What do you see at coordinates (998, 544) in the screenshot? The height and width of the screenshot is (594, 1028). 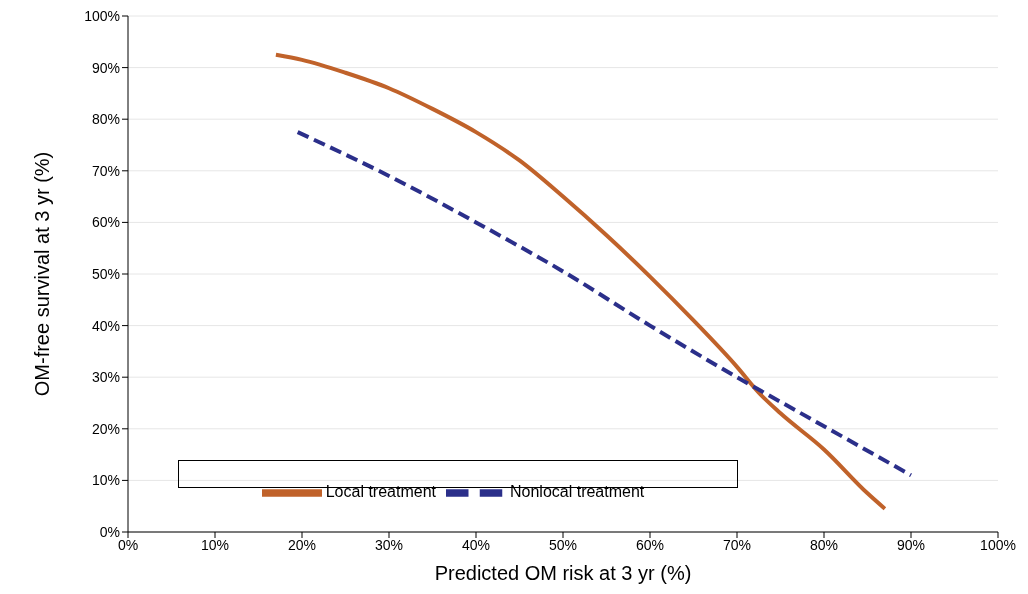 I see `x-tick-label: 100%` at bounding box center [998, 544].